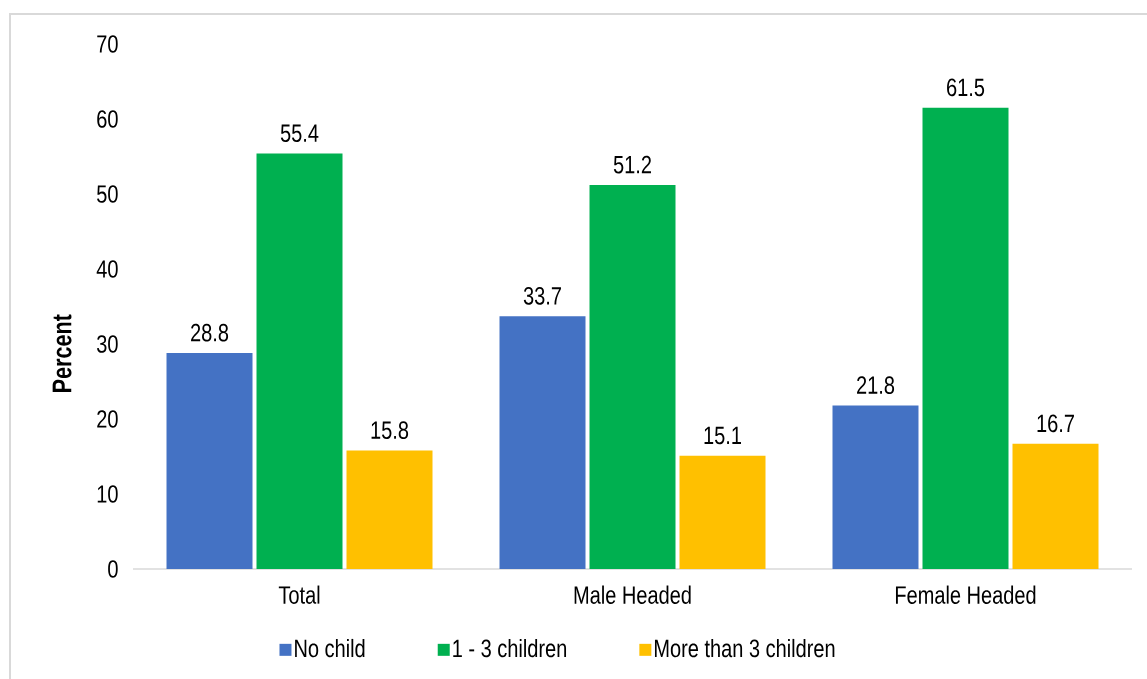  What do you see at coordinates (876, 385) in the screenshot?
I see `data-label: 21.8` at bounding box center [876, 385].